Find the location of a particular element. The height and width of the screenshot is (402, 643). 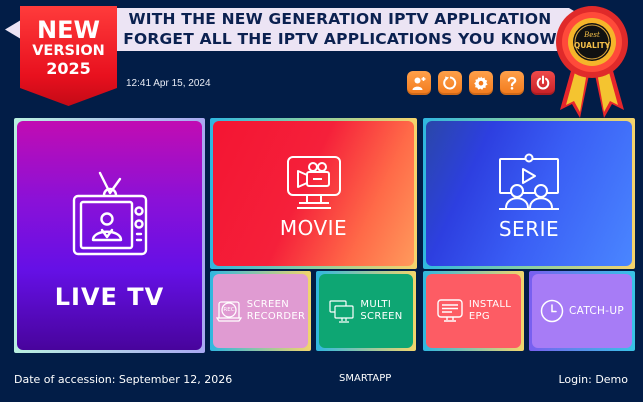

banner-line-1: WITH THE NEW GENERATION IPTV APPLICATION is located at coordinates (340, 19).